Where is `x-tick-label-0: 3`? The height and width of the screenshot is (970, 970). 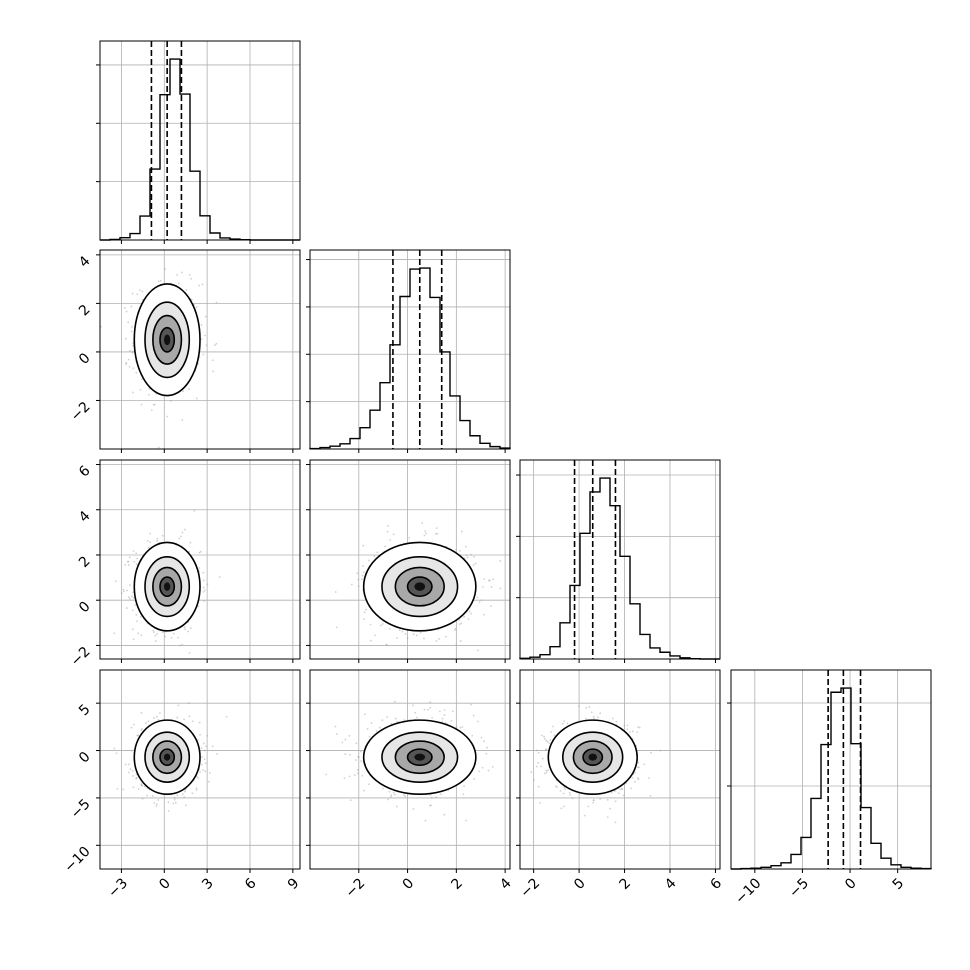
x-tick-label-0: 3 is located at coordinates (208, 884).